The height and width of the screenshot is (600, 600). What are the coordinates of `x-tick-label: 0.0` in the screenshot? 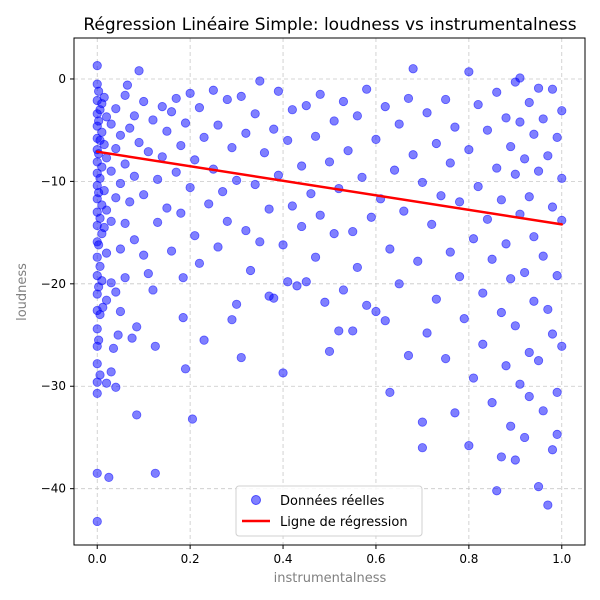 It's located at (97, 559).